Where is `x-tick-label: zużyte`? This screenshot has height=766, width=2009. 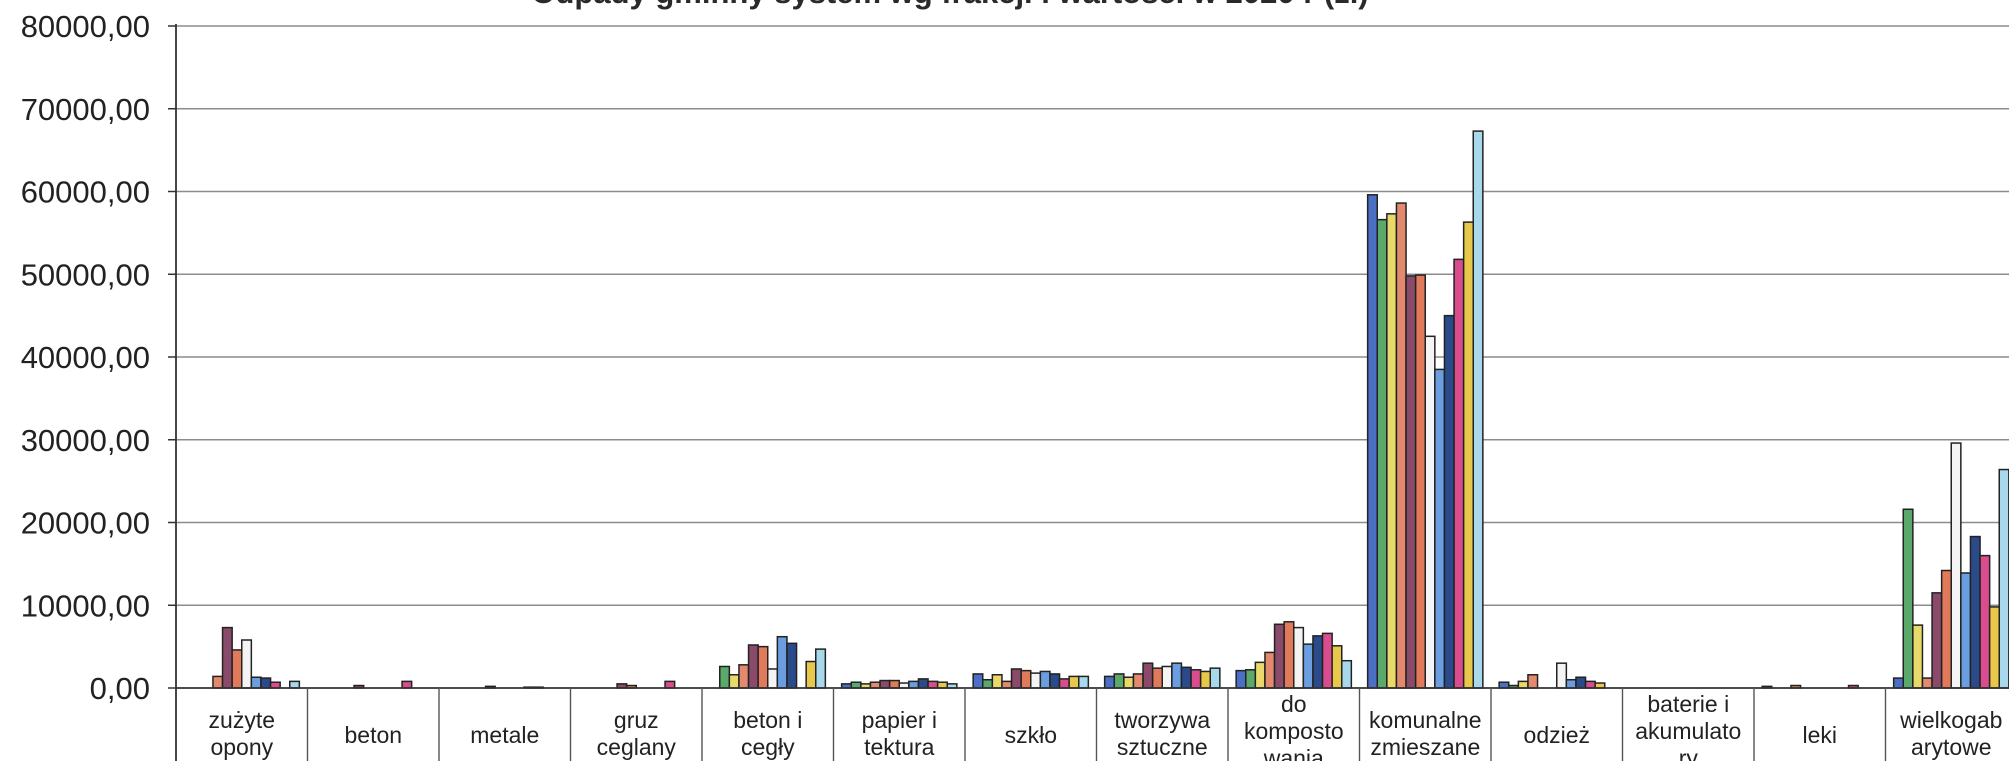
x-tick-label: zużyte is located at coordinates (242, 720).